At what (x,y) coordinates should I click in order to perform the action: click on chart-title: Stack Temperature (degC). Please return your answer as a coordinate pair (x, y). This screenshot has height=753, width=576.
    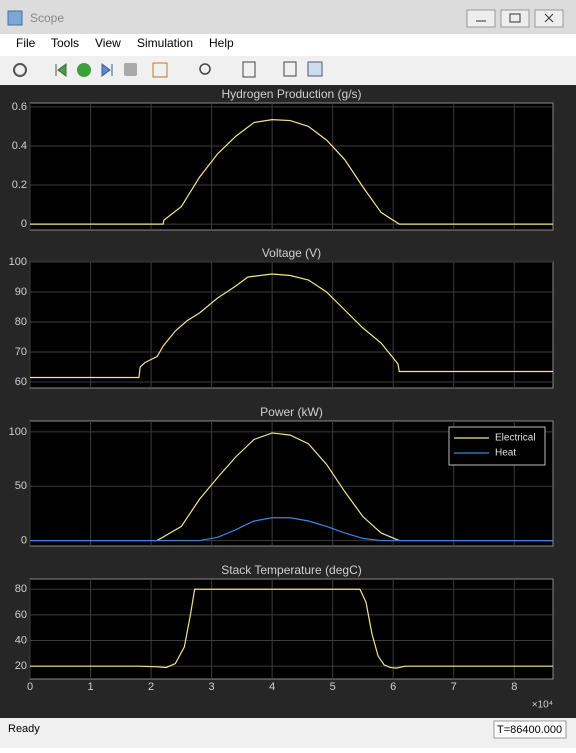
    Looking at the image, I should click on (291, 570).